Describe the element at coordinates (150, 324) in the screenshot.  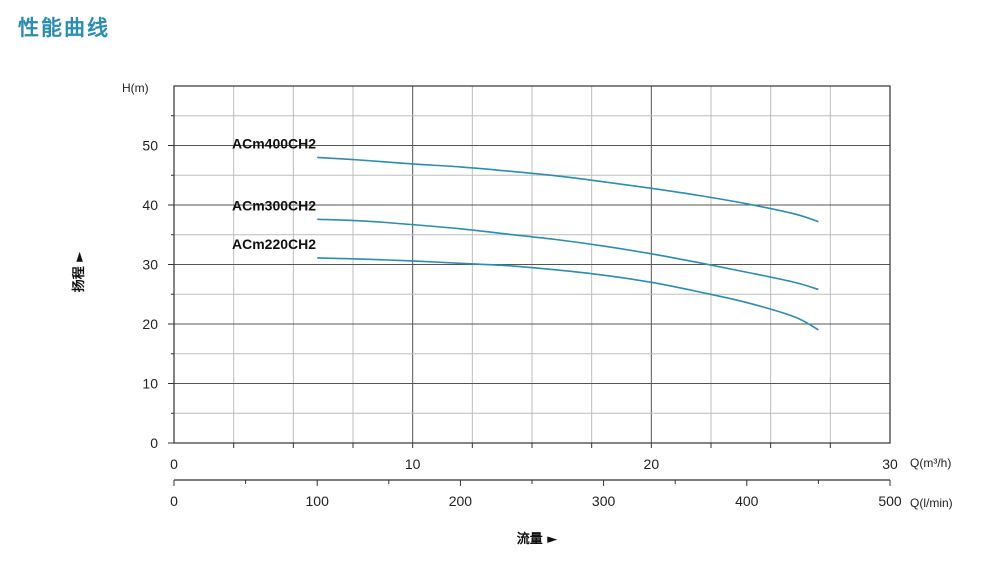
I see `y-tick-label: 20` at that location.